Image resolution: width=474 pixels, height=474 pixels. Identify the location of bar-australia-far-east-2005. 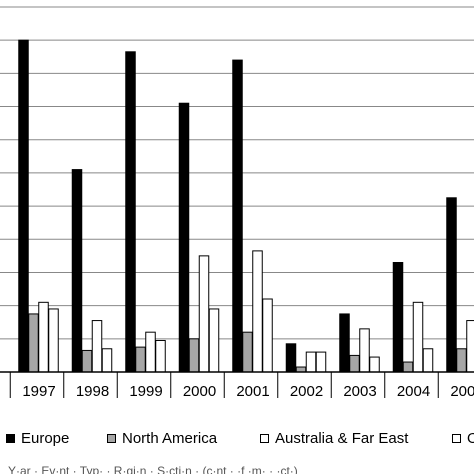
(470, 346).